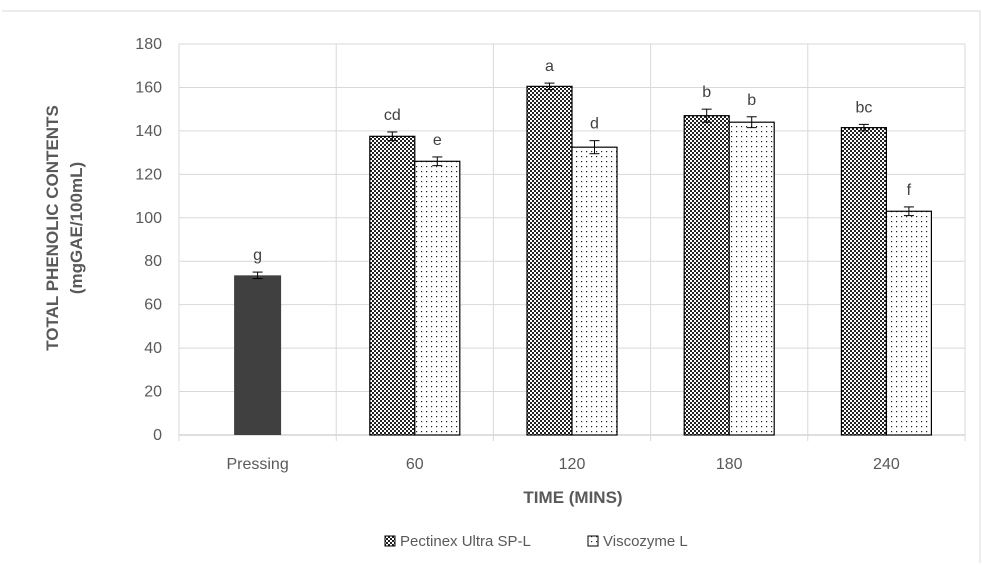 The width and height of the screenshot is (982, 565). I want to click on y-tick-label: 100, so click(148, 218).